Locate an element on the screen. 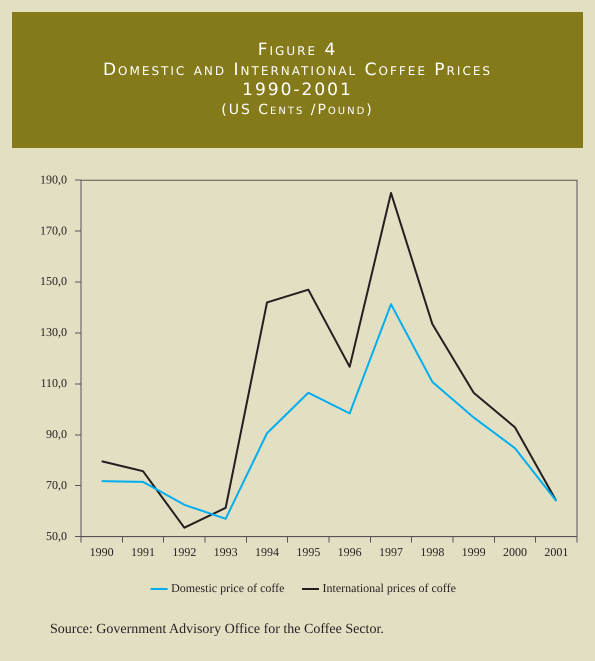  x-tick-label: 1995 is located at coordinates (308, 551).